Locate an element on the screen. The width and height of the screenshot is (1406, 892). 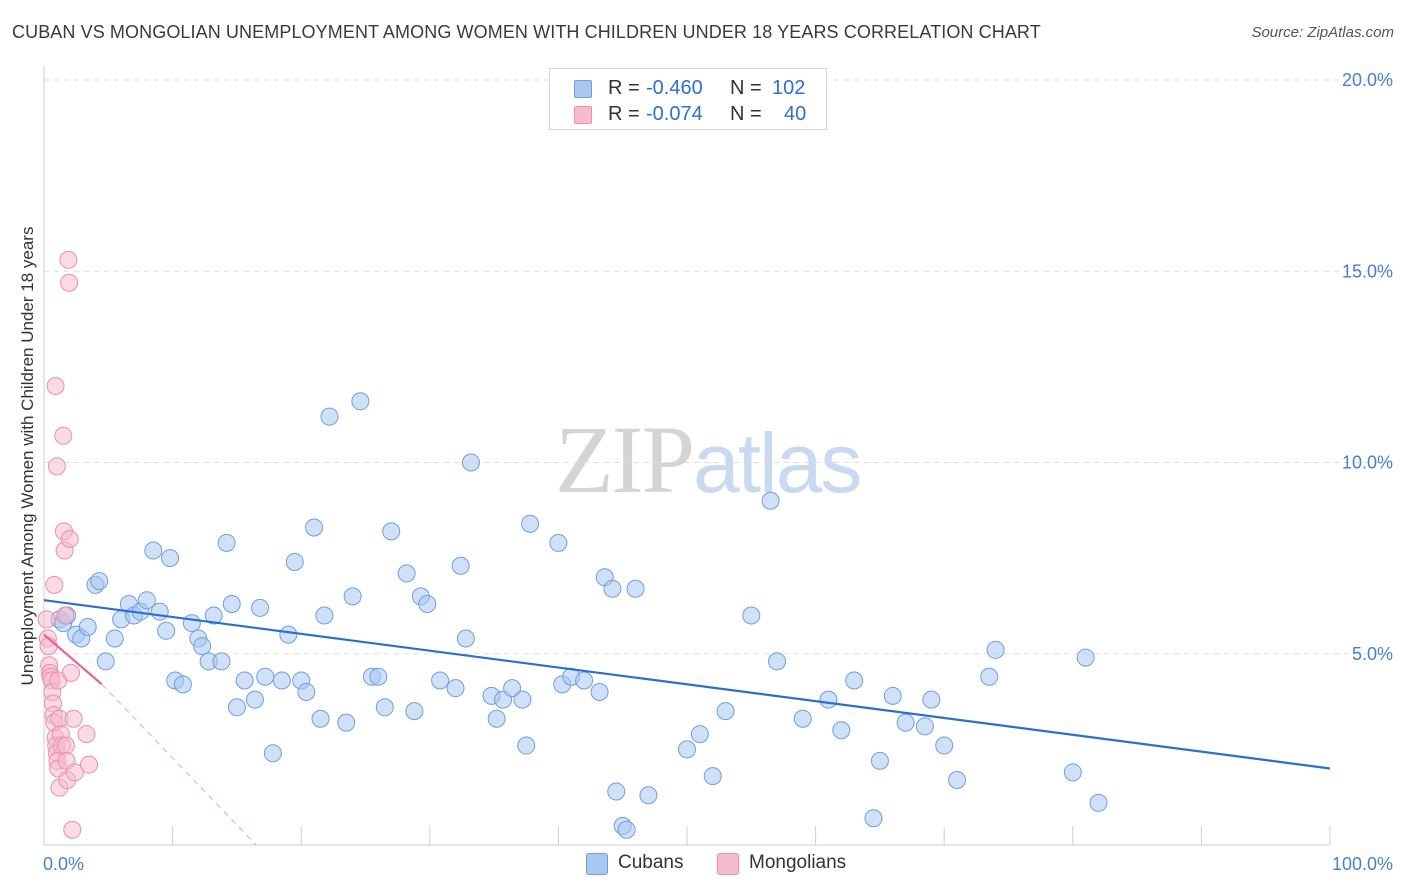
legend-r-value: -0.074 is located at coordinates (674, 114).